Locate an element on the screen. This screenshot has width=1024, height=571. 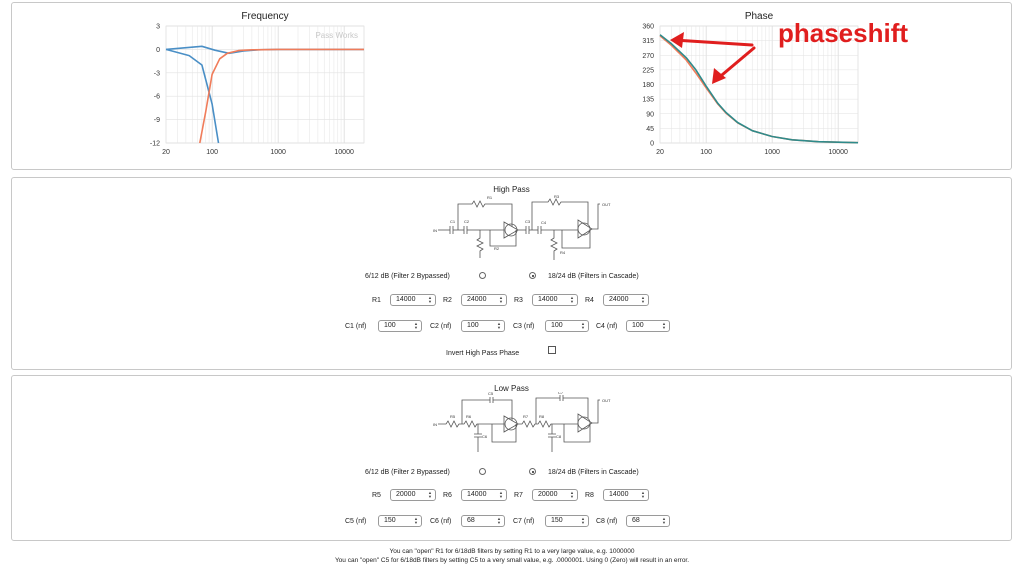
phaseshift-arrows is located at coordinates (713, 58).